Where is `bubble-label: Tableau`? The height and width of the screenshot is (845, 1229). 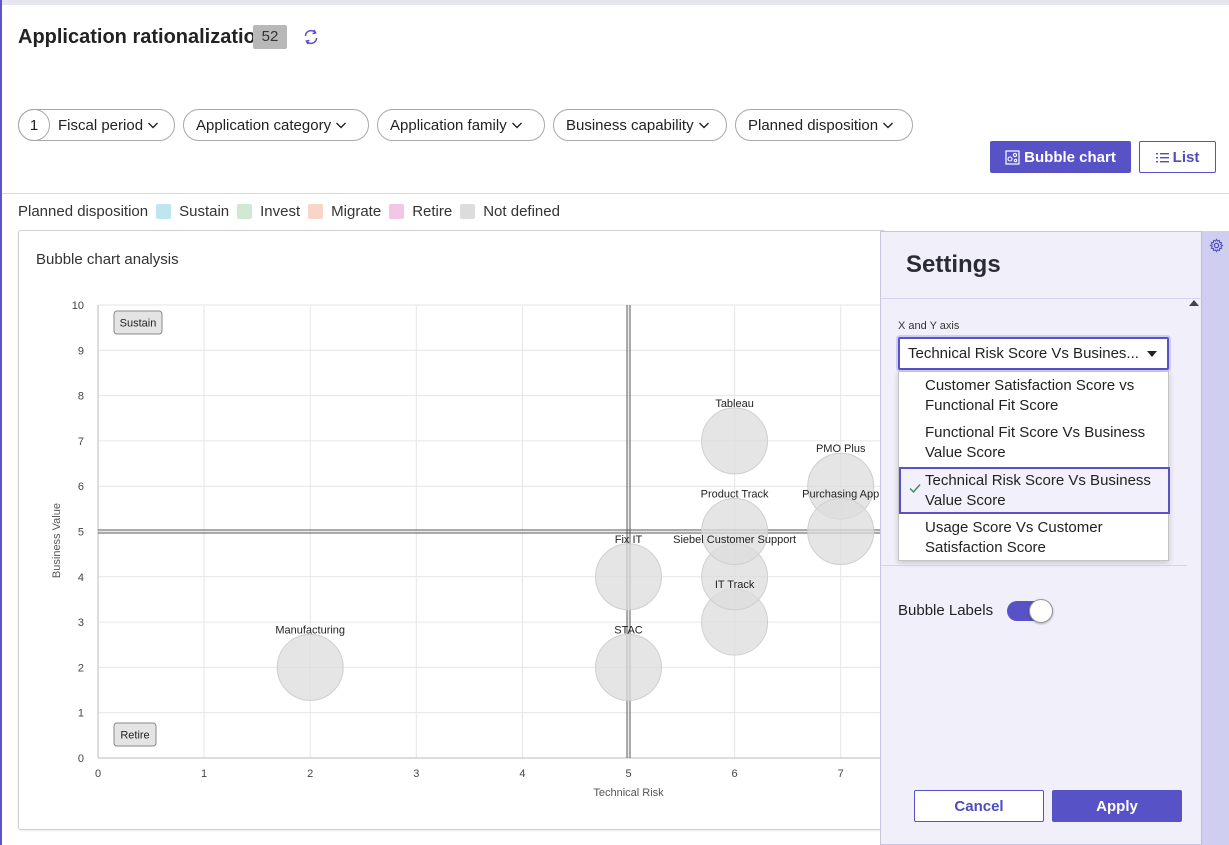
bubble-label: Tableau is located at coordinates (734, 404).